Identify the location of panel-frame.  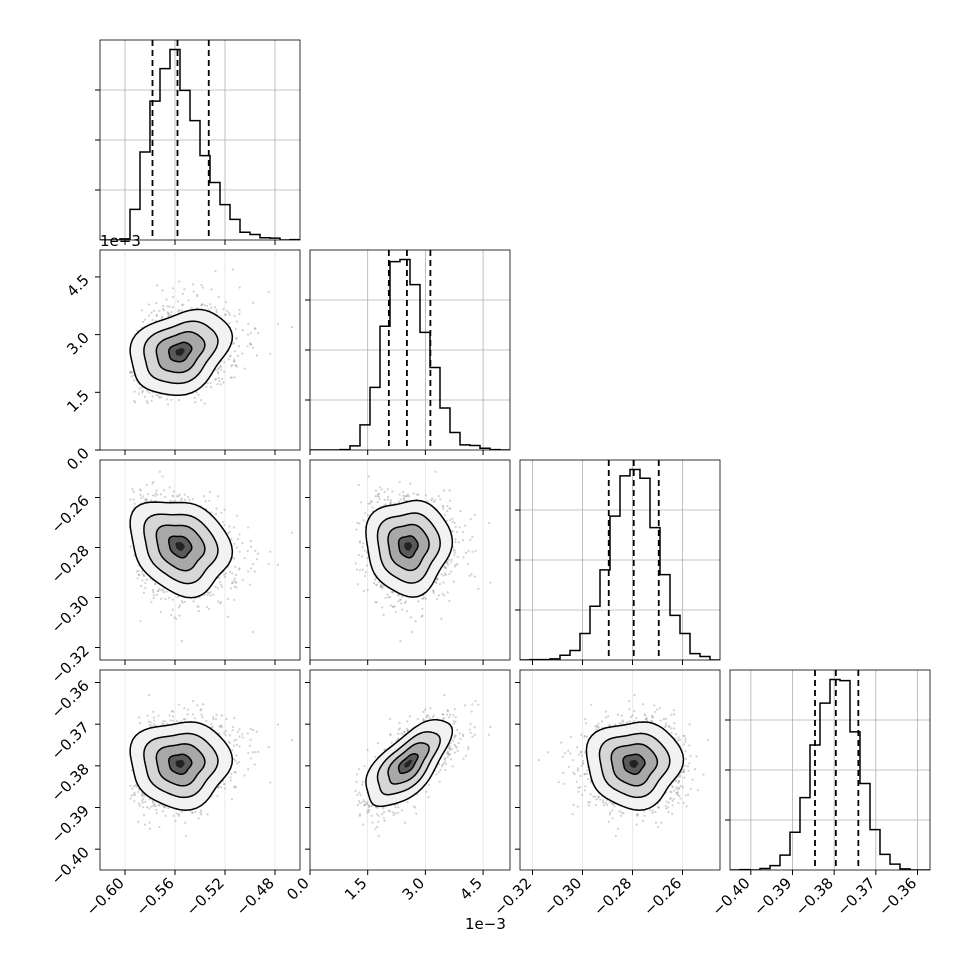
(410, 560).